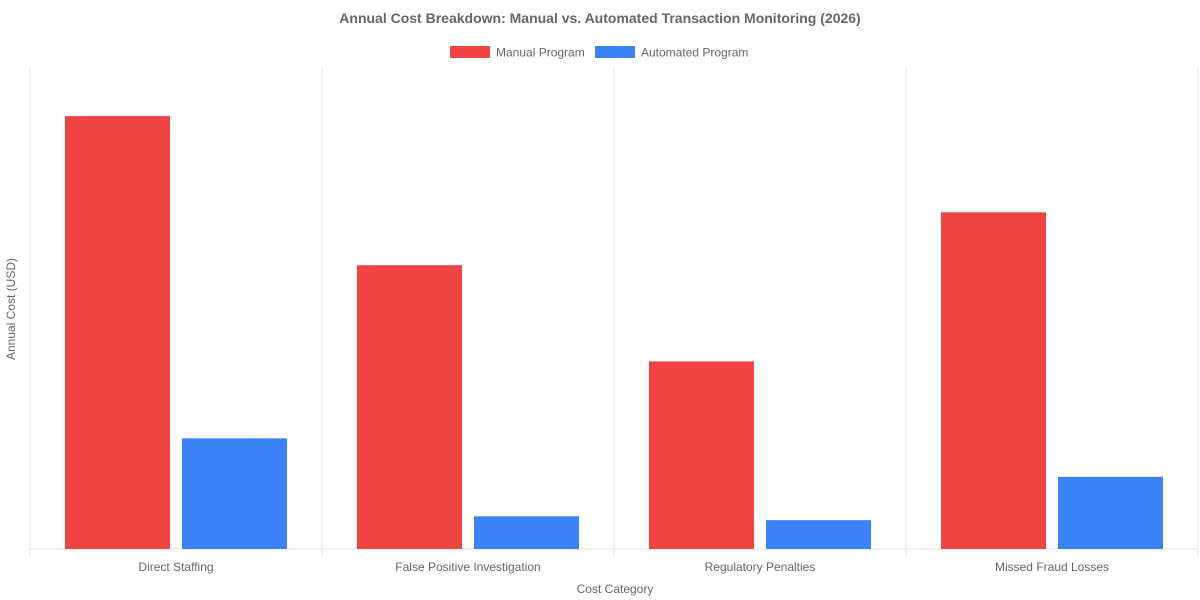  I want to click on y-axis-label: Annual Cost (USD), so click(11, 309).